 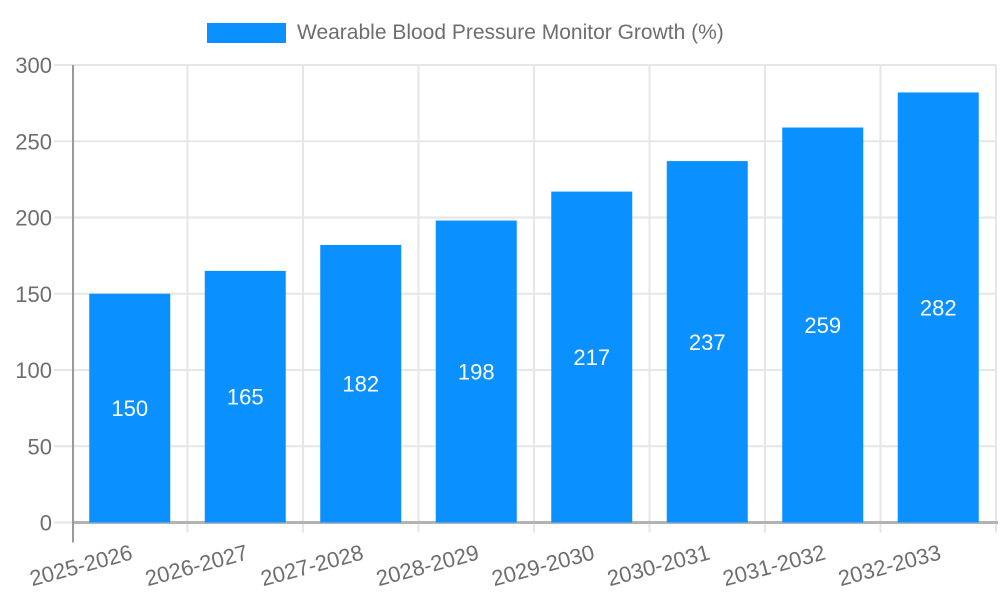 What do you see at coordinates (81, 565) in the screenshot?
I see `x-axis-label: 2025-2026` at bounding box center [81, 565].